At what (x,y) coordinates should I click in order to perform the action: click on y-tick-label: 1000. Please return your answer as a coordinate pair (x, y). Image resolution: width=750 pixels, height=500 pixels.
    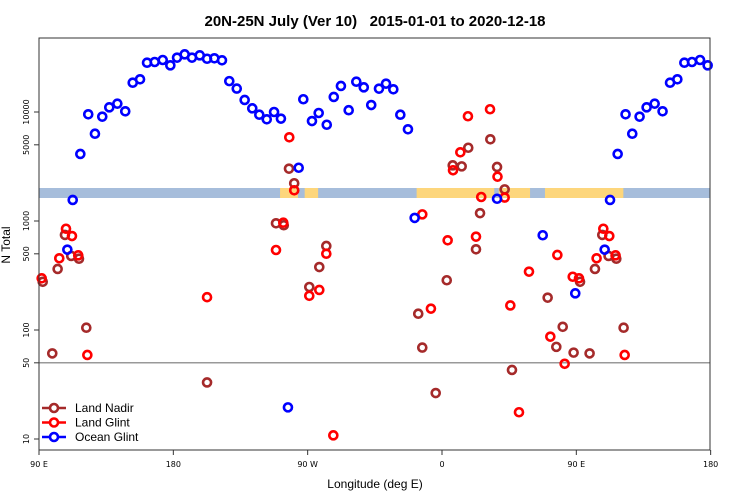
    Looking at the image, I should click on (26, 221).